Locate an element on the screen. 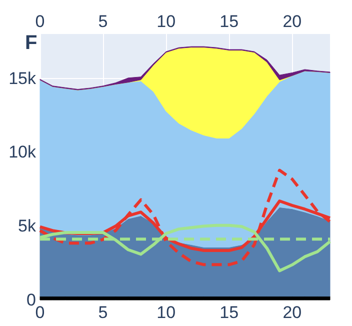 The image size is (352, 326). x2-tick-label: 10 is located at coordinates (166, 21).